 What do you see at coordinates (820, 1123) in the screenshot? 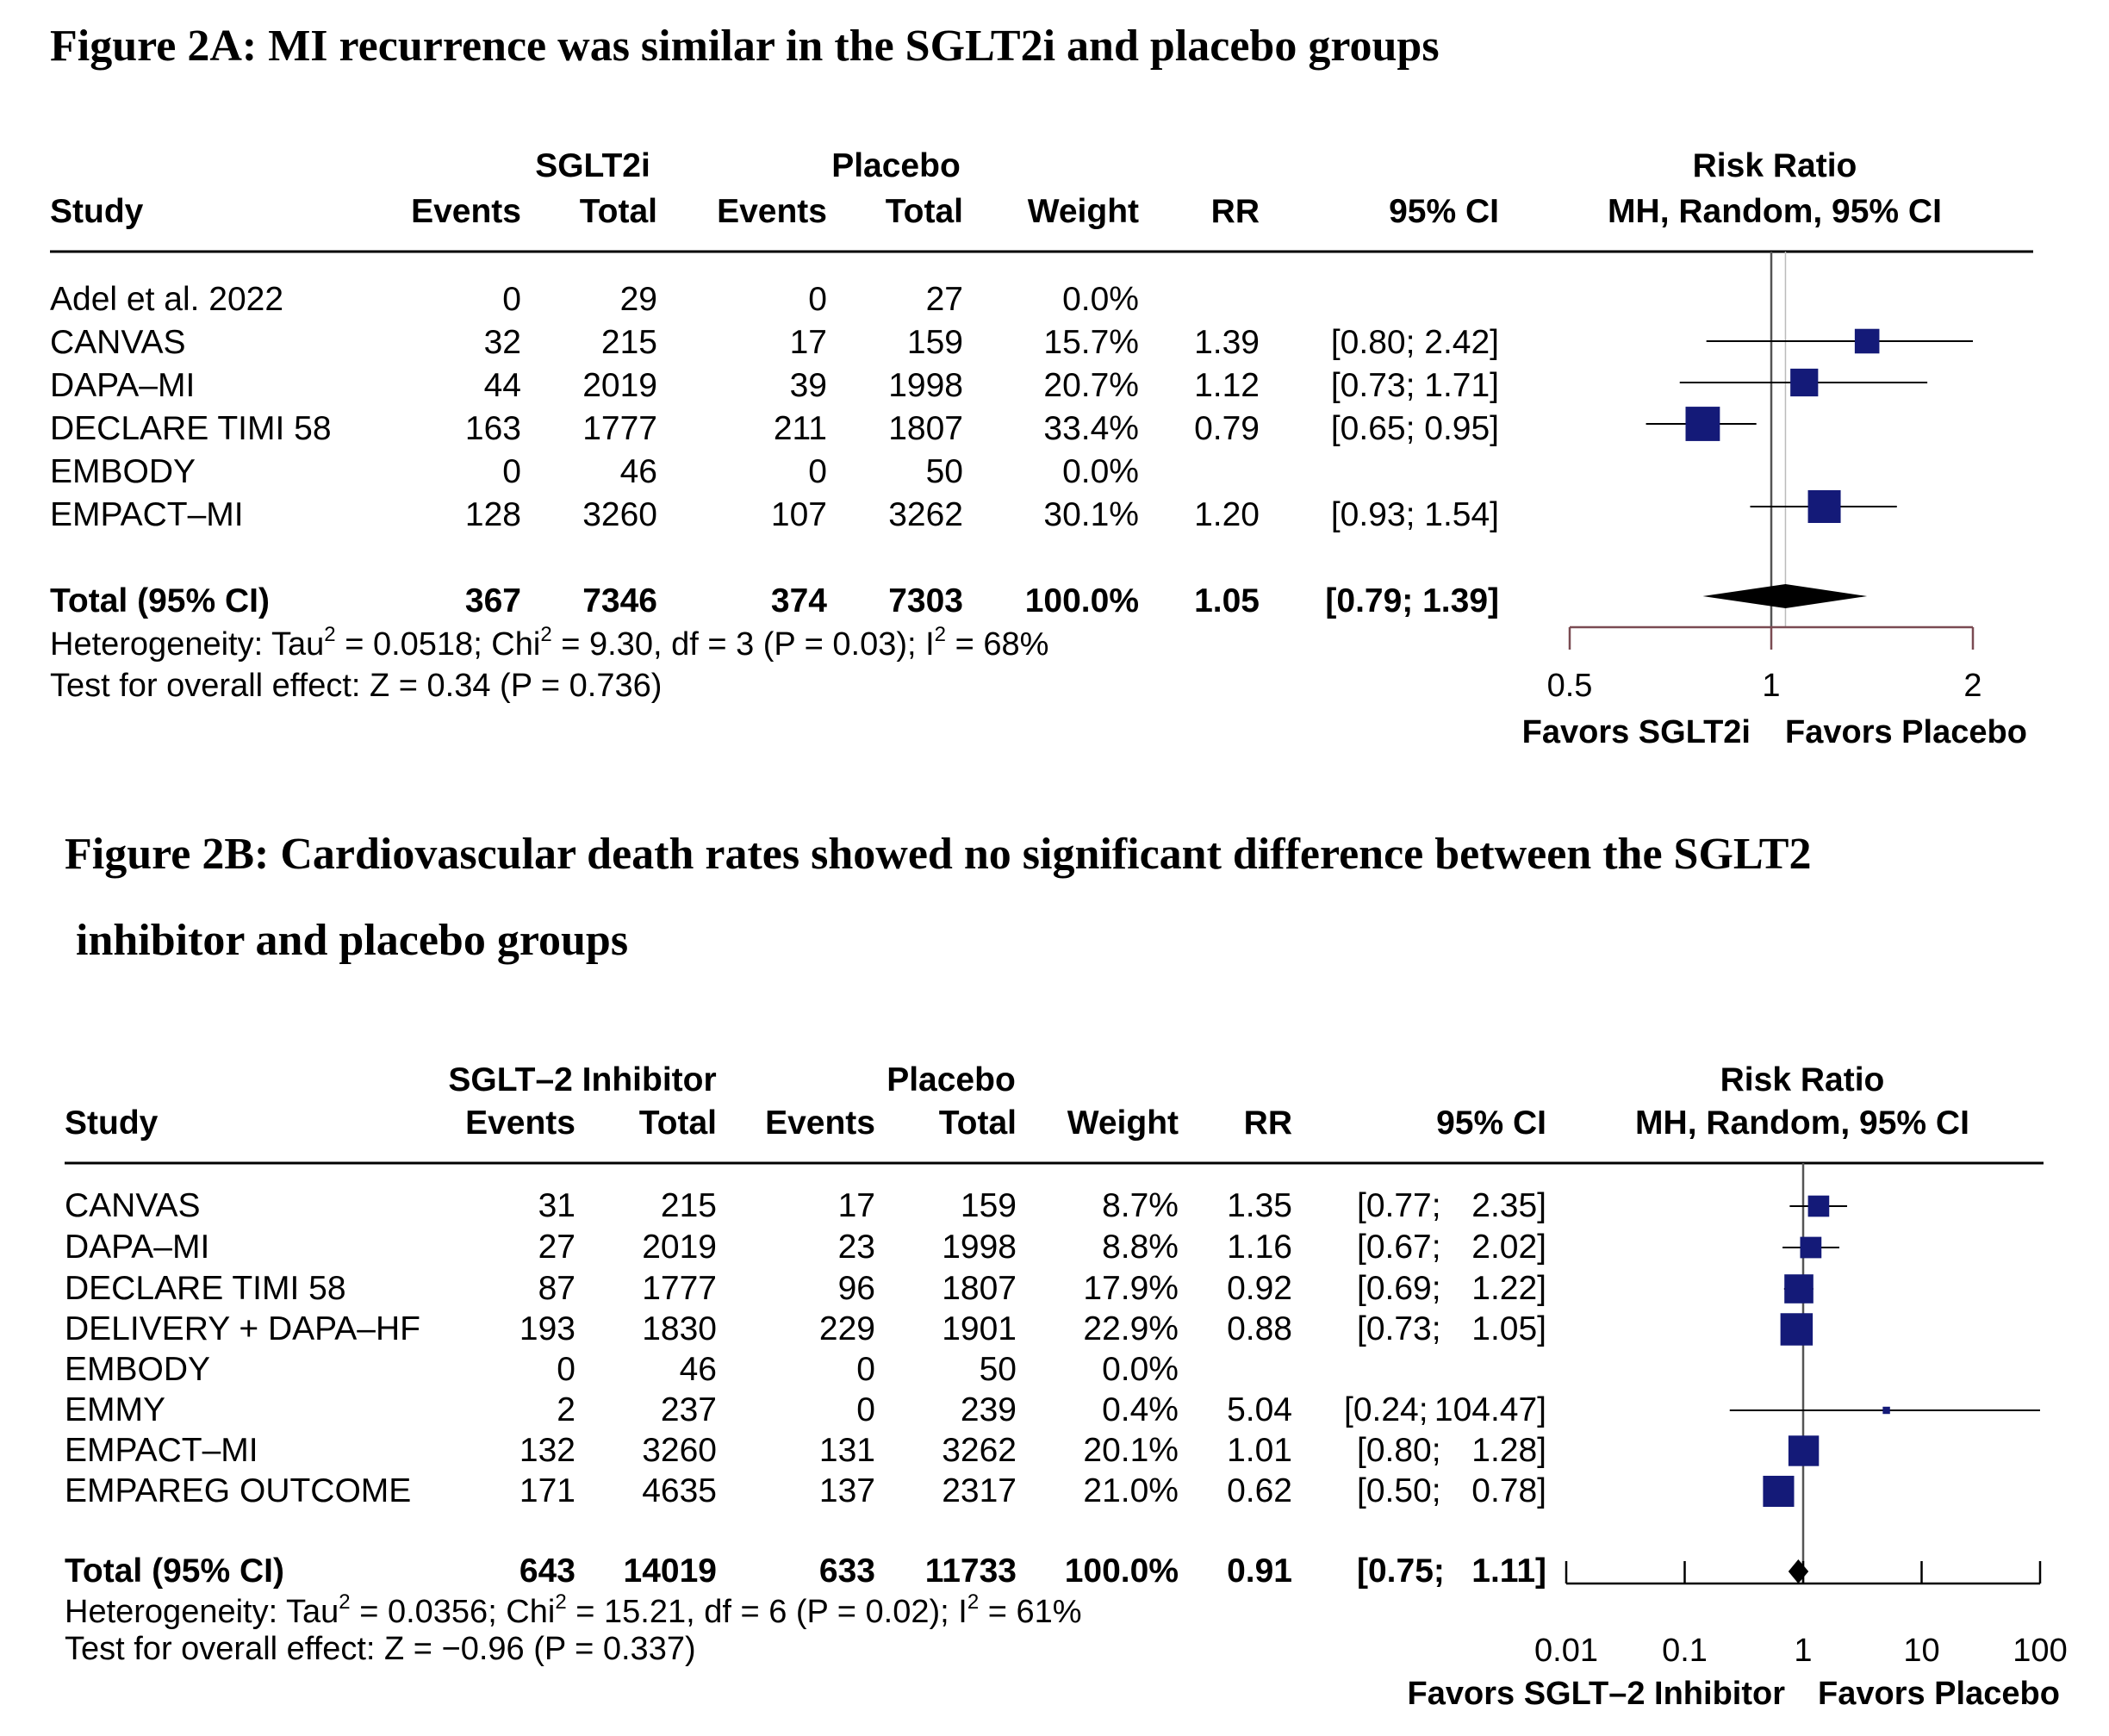
I see `figb-header-events2: Events` at bounding box center [820, 1123].